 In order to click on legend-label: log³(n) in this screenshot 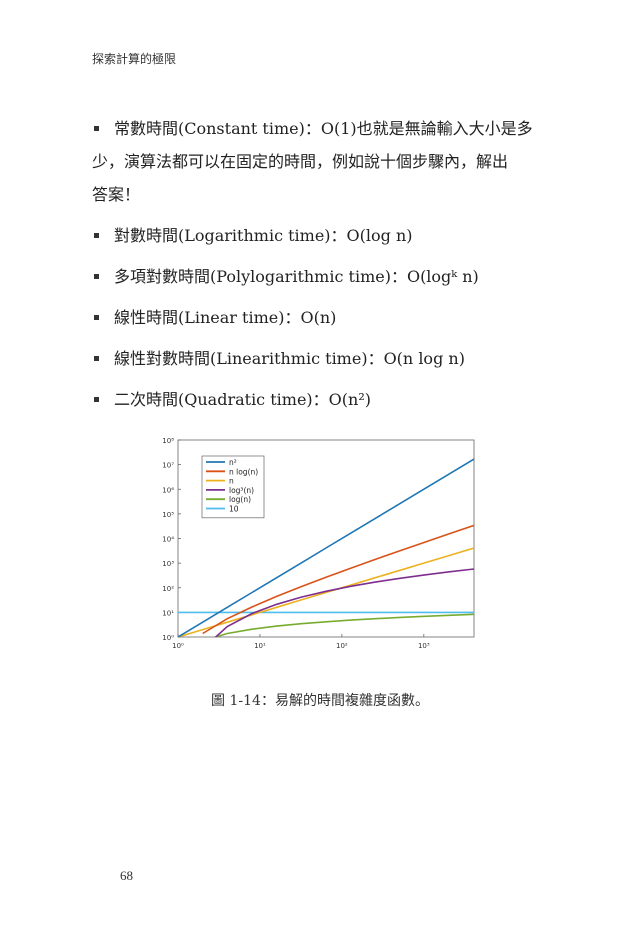, I will do `click(241, 490)`.